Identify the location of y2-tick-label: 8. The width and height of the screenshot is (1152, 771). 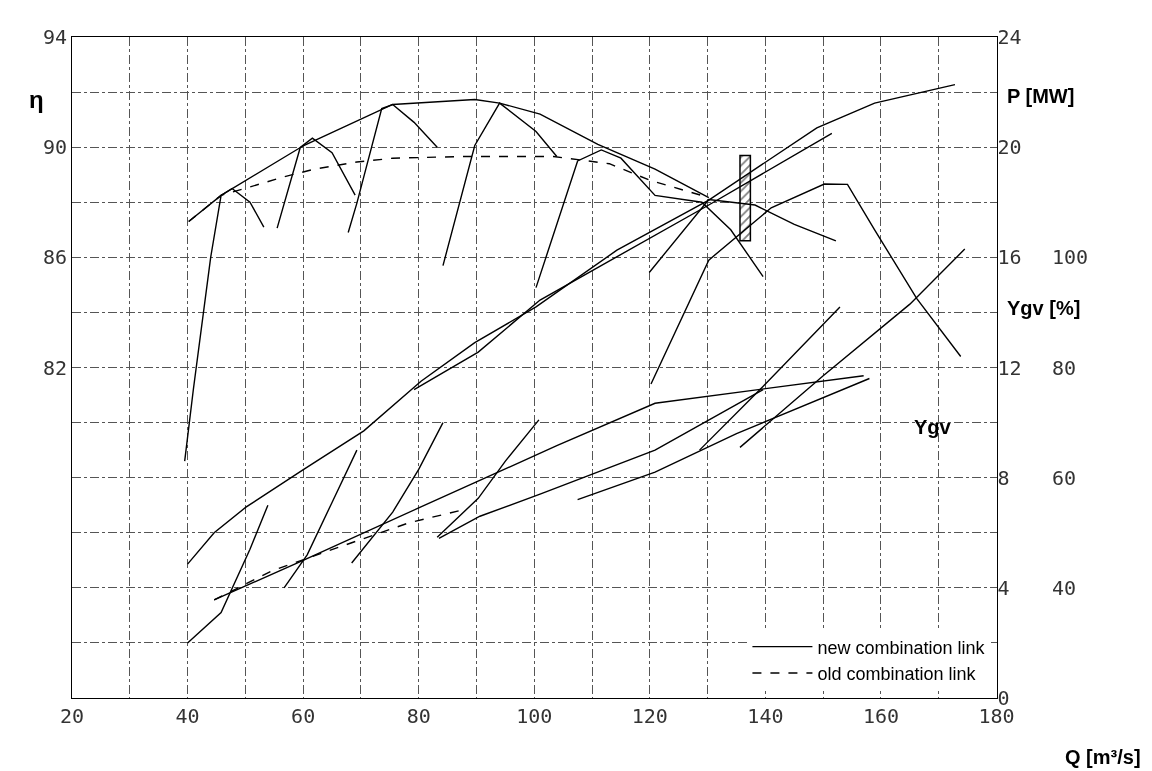
(1003, 477).